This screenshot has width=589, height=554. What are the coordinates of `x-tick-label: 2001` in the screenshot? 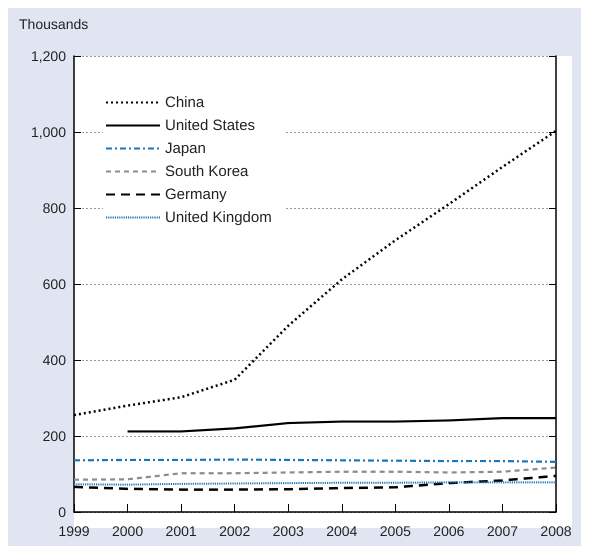 It's located at (181, 531).